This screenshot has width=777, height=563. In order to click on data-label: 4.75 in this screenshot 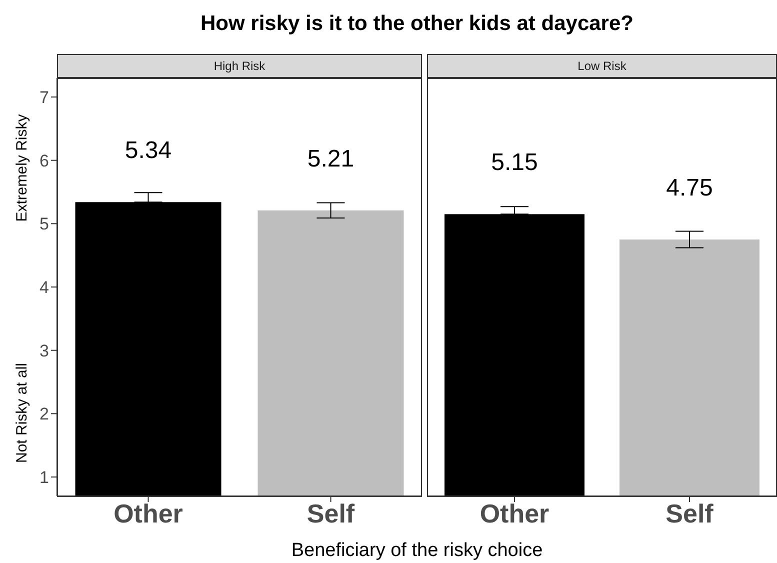, I will do `click(689, 188)`.